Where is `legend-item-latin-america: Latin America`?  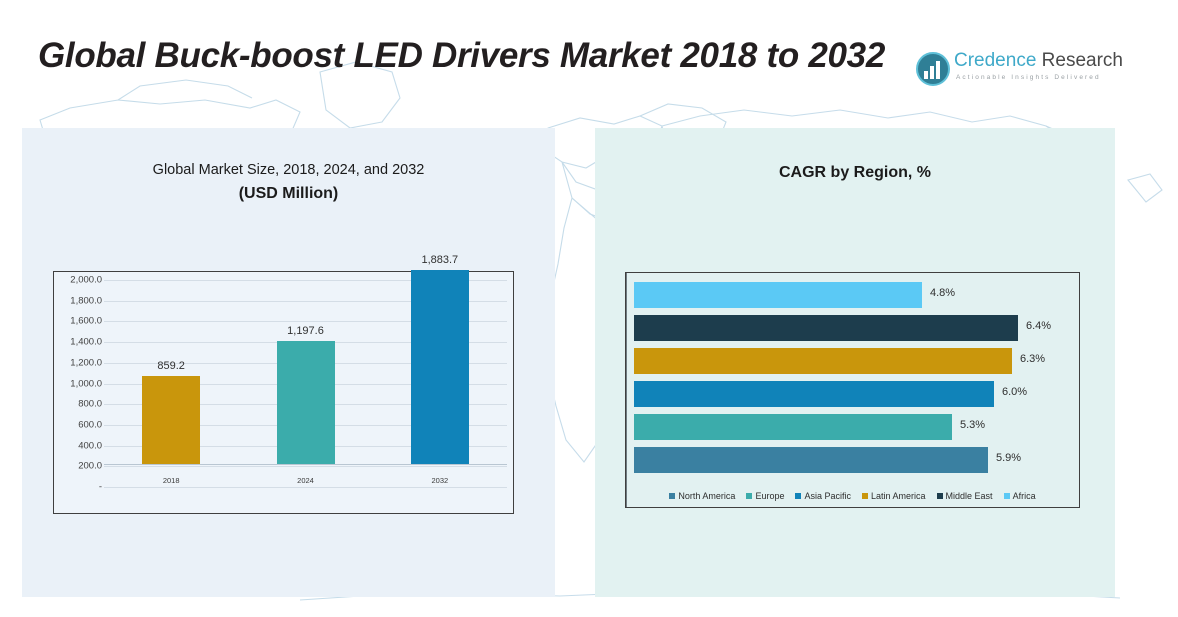 legend-item-latin-america: Latin America is located at coordinates (894, 496).